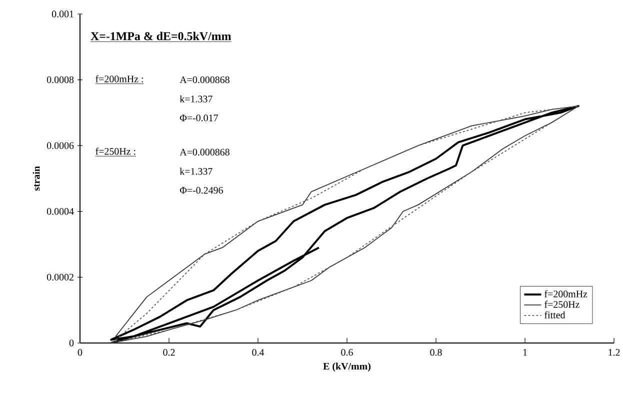 The image size is (623, 404). What do you see at coordinates (60, 277) in the screenshot?
I see `y-tick-label: 0.0002` at bounding box center [60, 277].